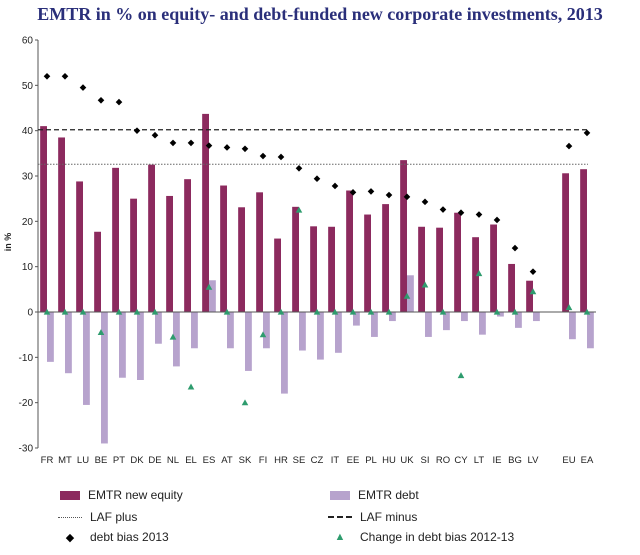 The height and width of the screenshot is (555, 640). I want to click on y-axis-label: in %, so click(8, 242).